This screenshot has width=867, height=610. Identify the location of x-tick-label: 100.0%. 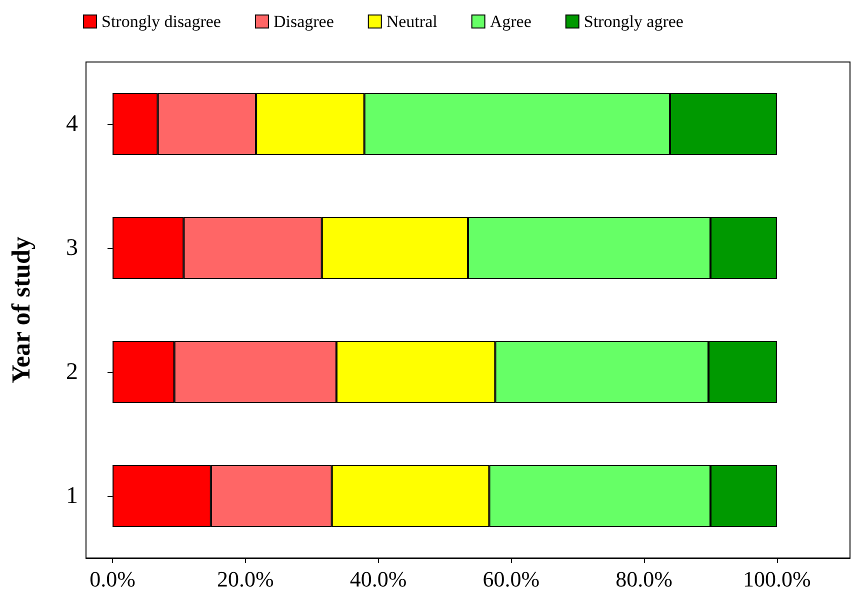
(777, 579).